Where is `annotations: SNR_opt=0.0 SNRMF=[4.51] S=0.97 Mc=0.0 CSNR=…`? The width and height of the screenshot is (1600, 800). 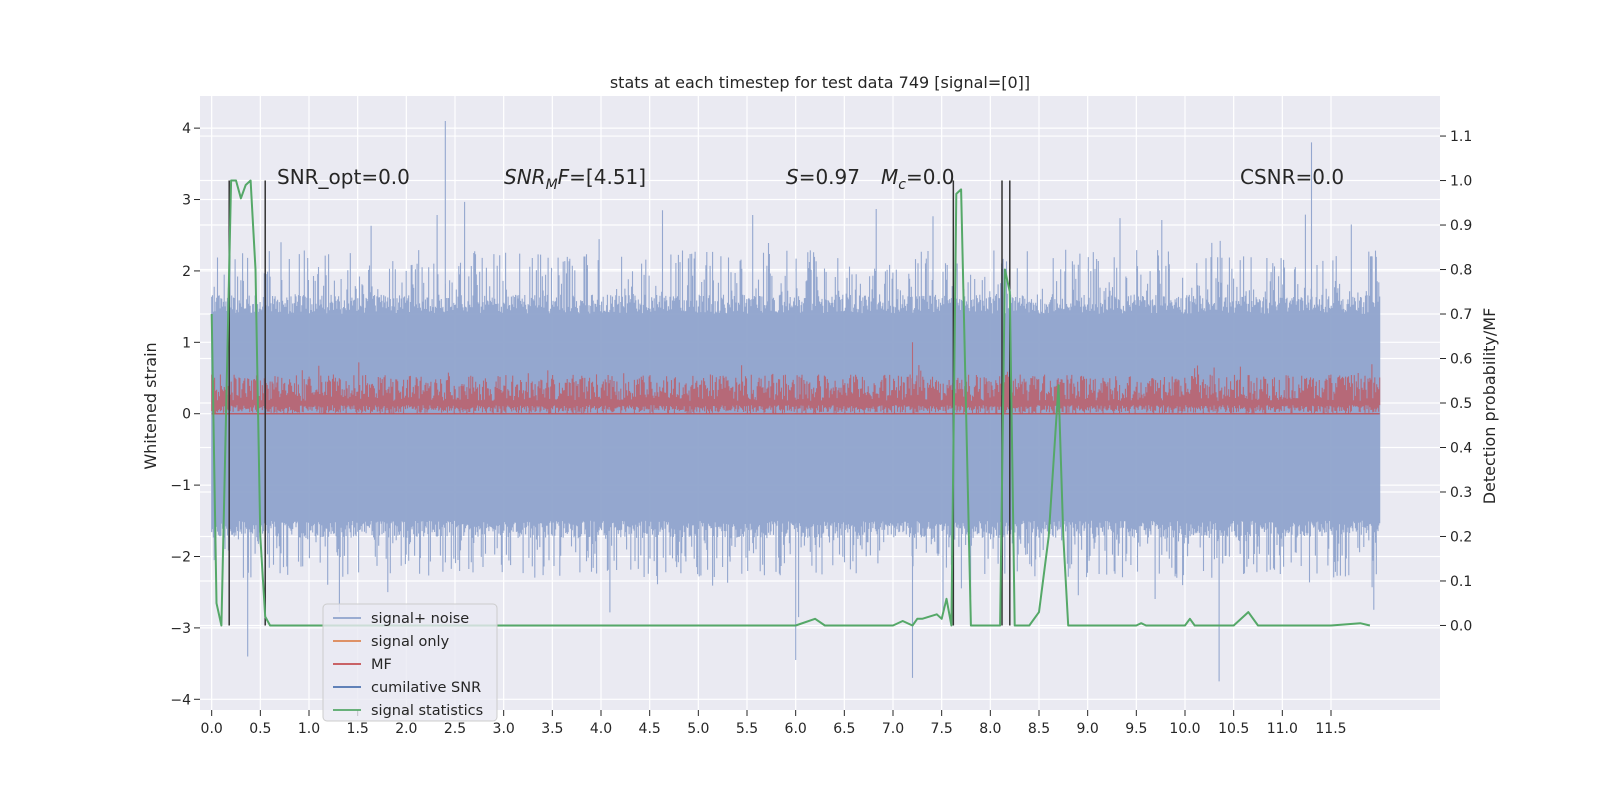
annotations: SNR_opt=0.0 SNRMF=[4.51] S=0.97 Mc=0.0 CSNR=… is located at coordinates (810, 179).